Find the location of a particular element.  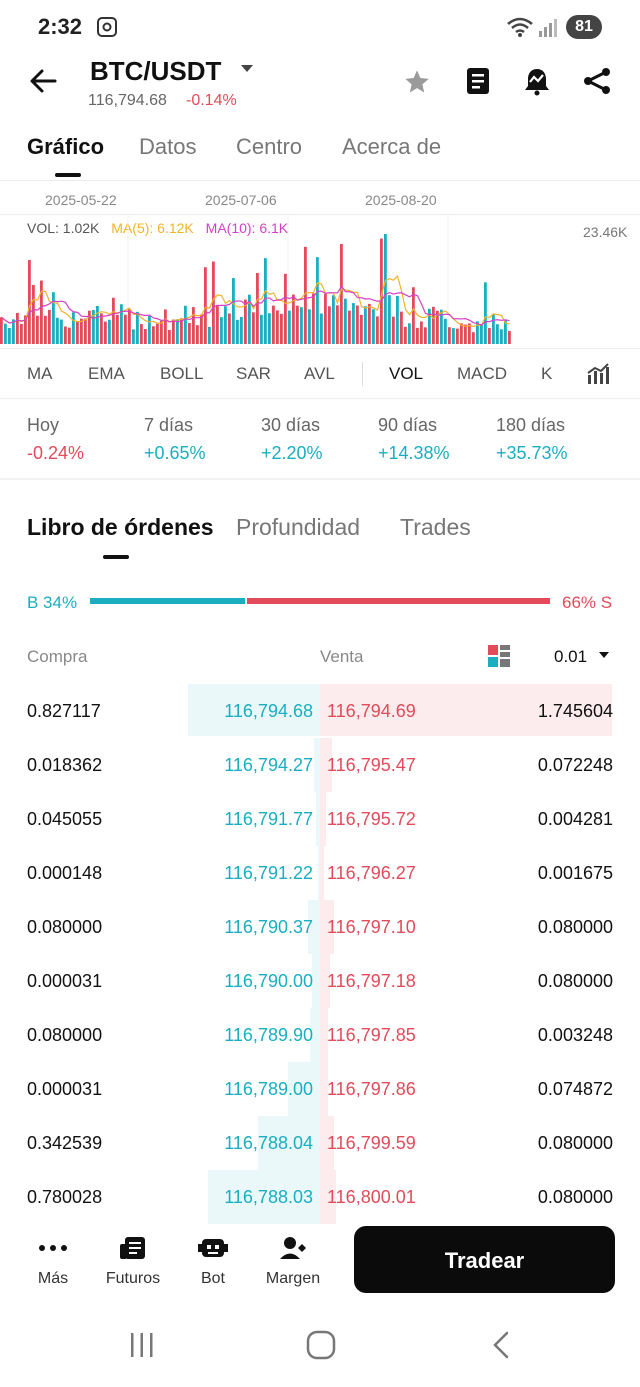

bid-price: 116,789.00 is located at coordinates (268, 1089).